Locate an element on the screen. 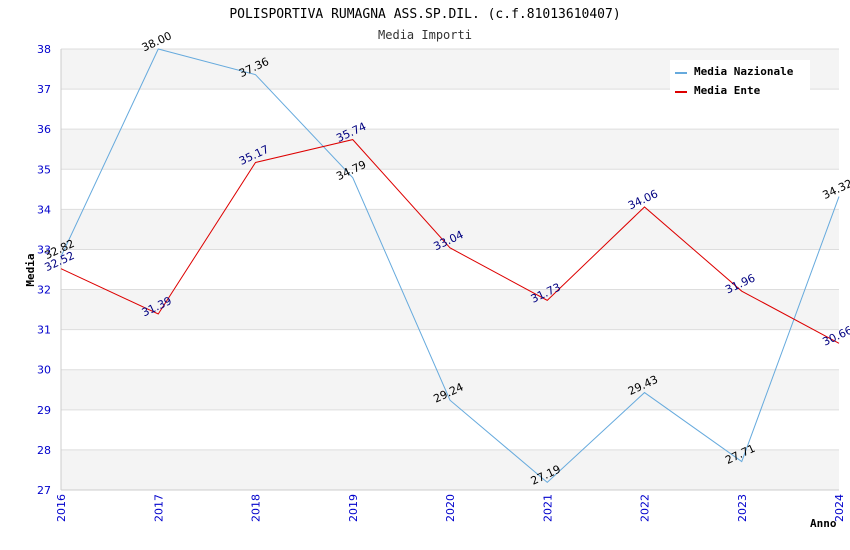 The width and height of the screenshot is (850, 550). x-tick-label: 2020 is located at coordinates (450, 508).